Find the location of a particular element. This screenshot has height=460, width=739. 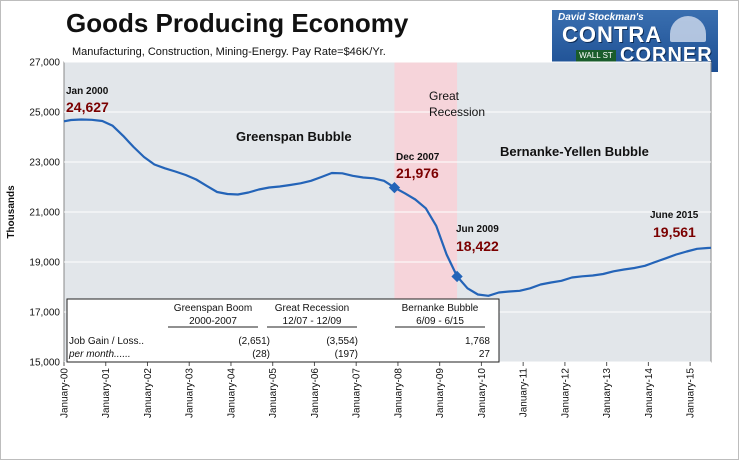

table-header-sub: 2000-2007 is located at coordinates (213, 321).